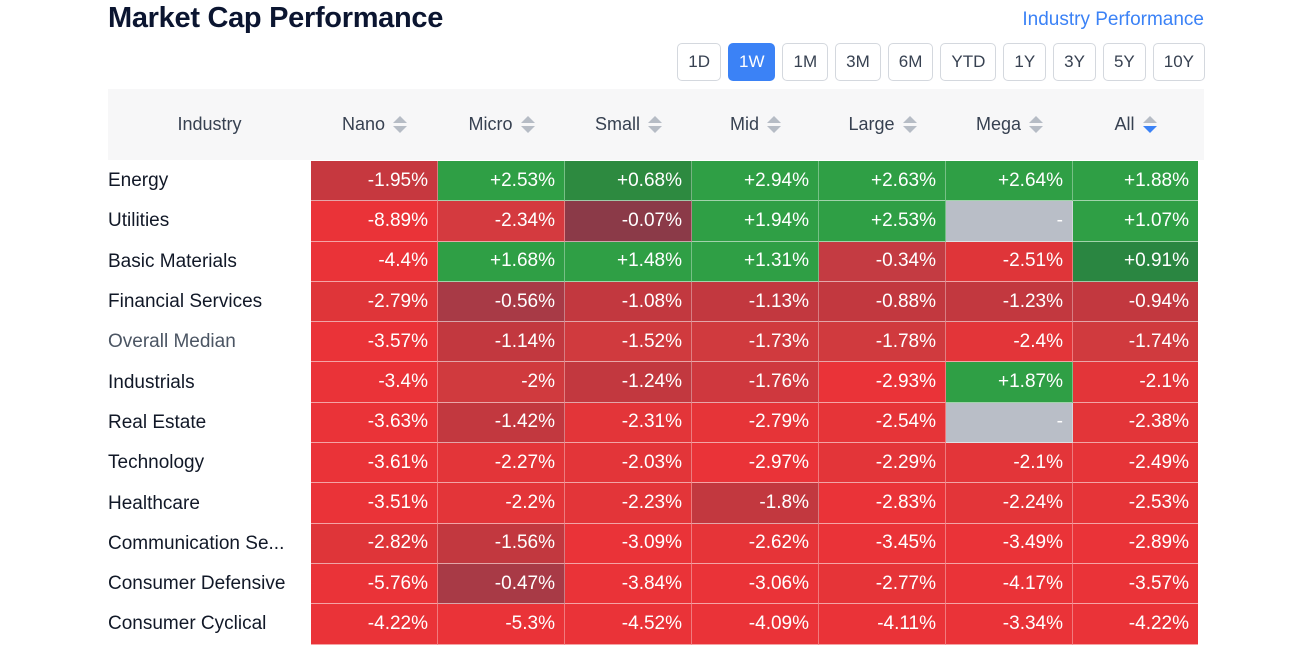 The height and width of the screenshot is (650, 1312). What do you see at coordinates (157, 422) in the screenshot?
I see `industry-name: Real Estate` at bounding box center [157, 422].